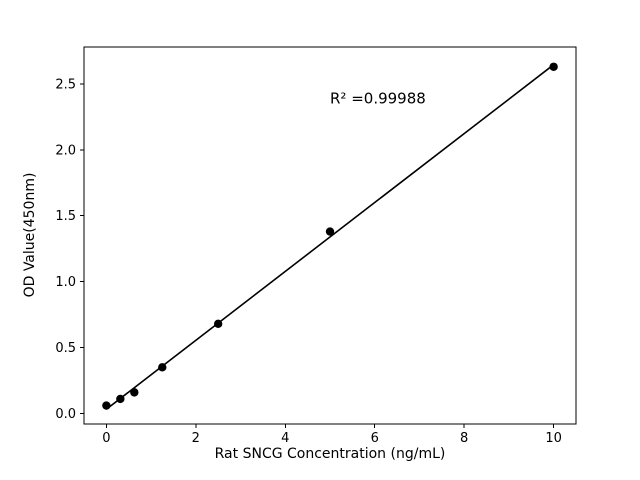  Describe the element at coordinates (65, 84) in the screenshot. I see `y-tick-label: 2.5` at that location.